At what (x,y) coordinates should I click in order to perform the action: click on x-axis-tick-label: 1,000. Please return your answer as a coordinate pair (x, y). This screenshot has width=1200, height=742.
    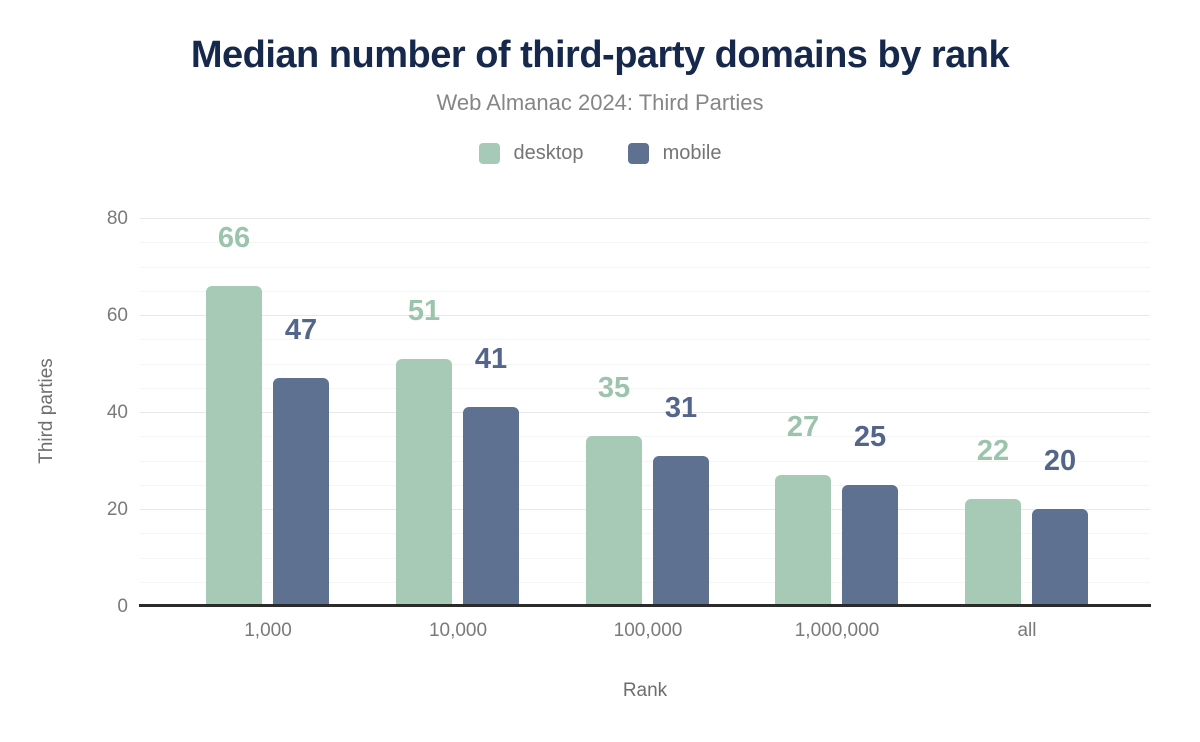
    Looking at the image, I should click on (268, 630).